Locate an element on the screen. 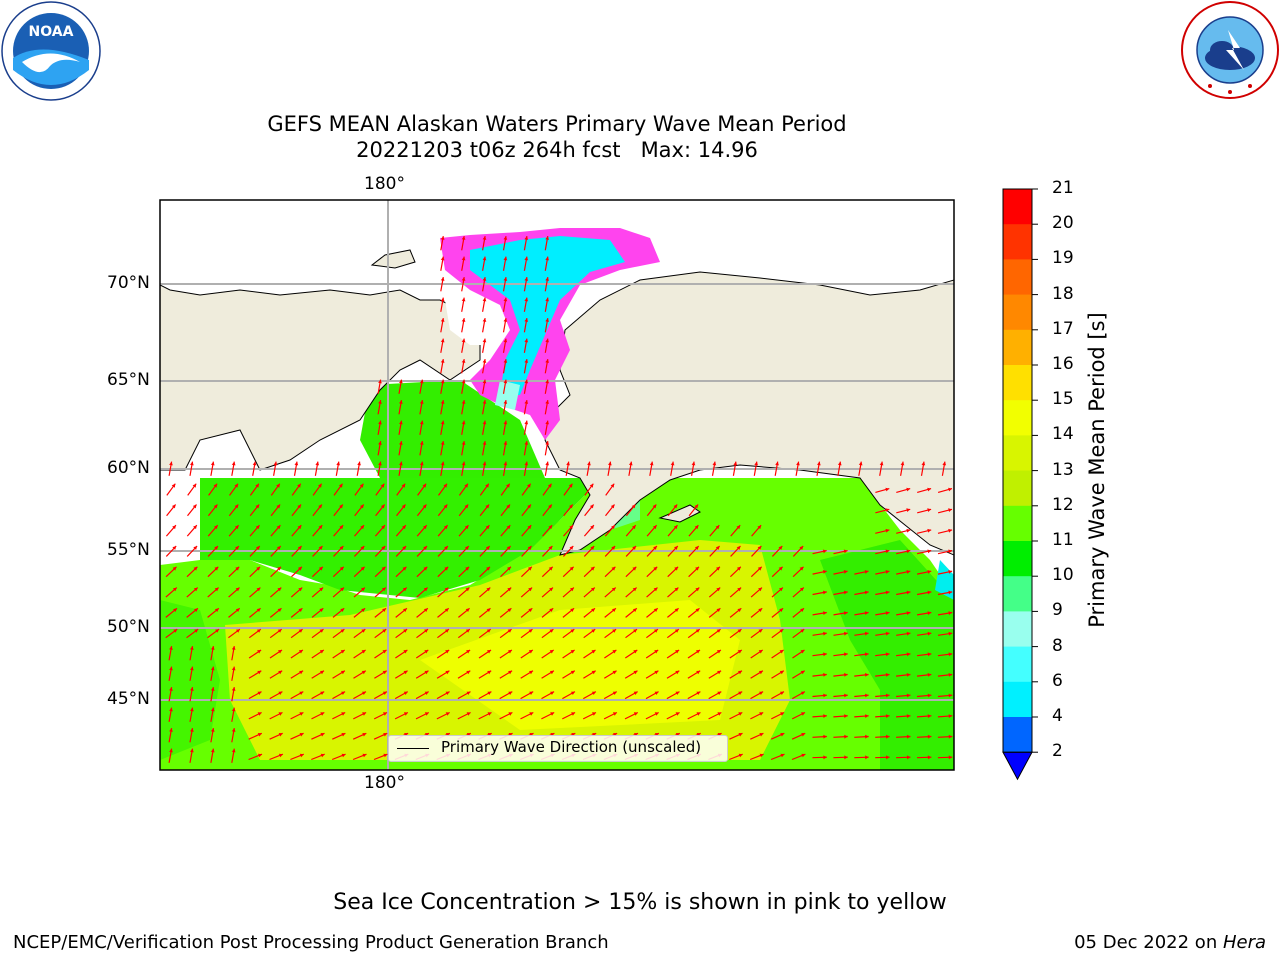  colorbar-tick-label: 2 is located at coordinates (1057, 751).